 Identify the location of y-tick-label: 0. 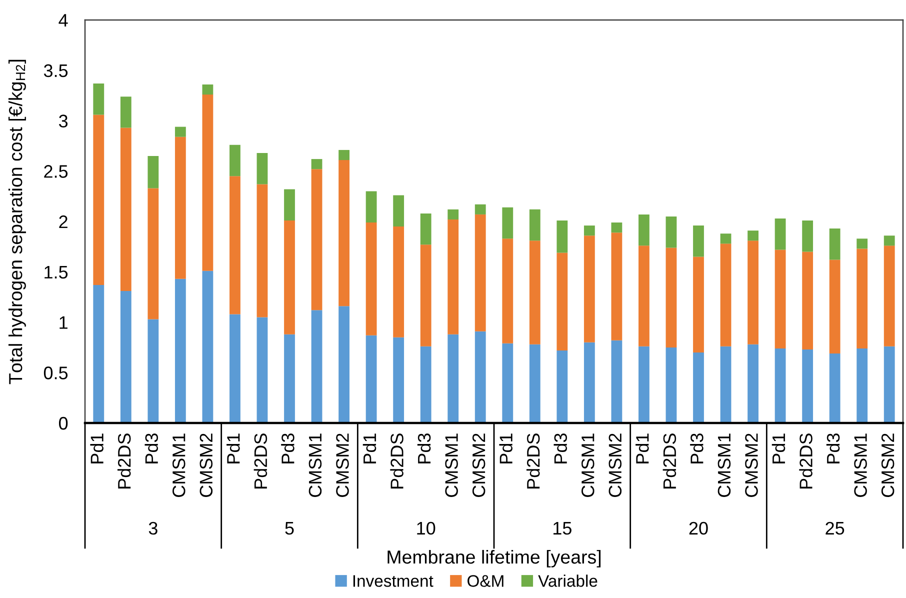
(63, 423).